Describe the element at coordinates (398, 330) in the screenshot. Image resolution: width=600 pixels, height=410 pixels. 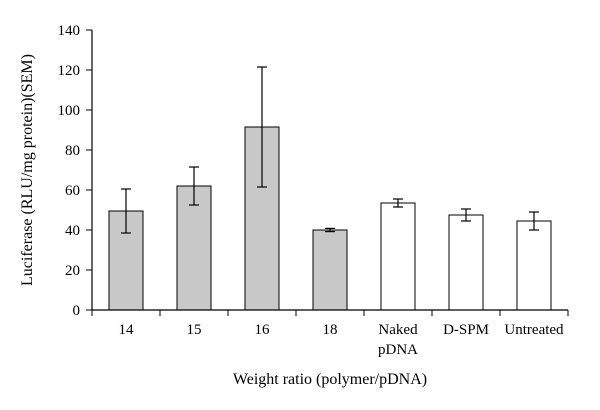
I see `x-category-label: Naked` at that location.